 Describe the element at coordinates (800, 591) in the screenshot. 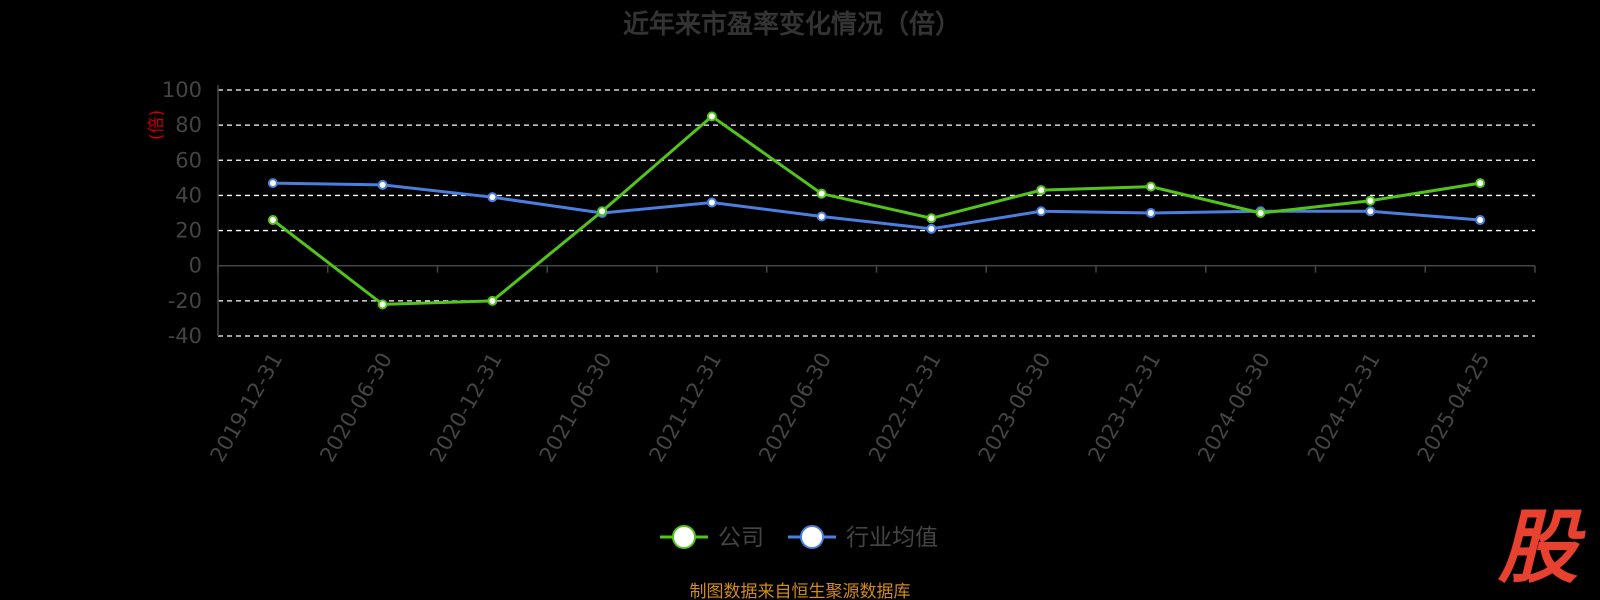

I see `source-note: 制图数据来自恒生聚源数据库` at that location.